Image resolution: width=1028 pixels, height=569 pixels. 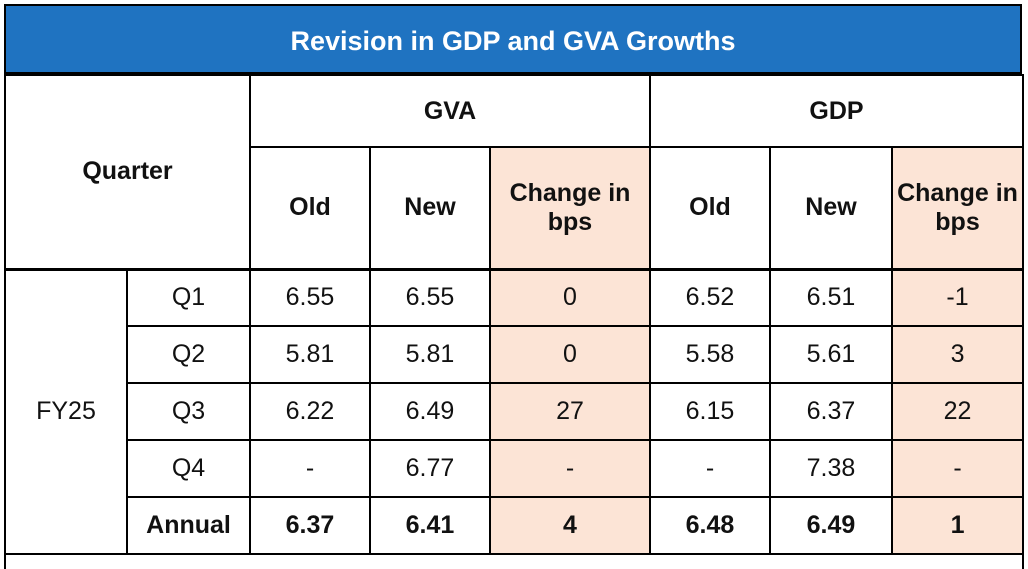 What do you see at coordinates (570, 411) in the screenshot?
I see `gva-change-cell: 27` at bounding box center [570, 411].